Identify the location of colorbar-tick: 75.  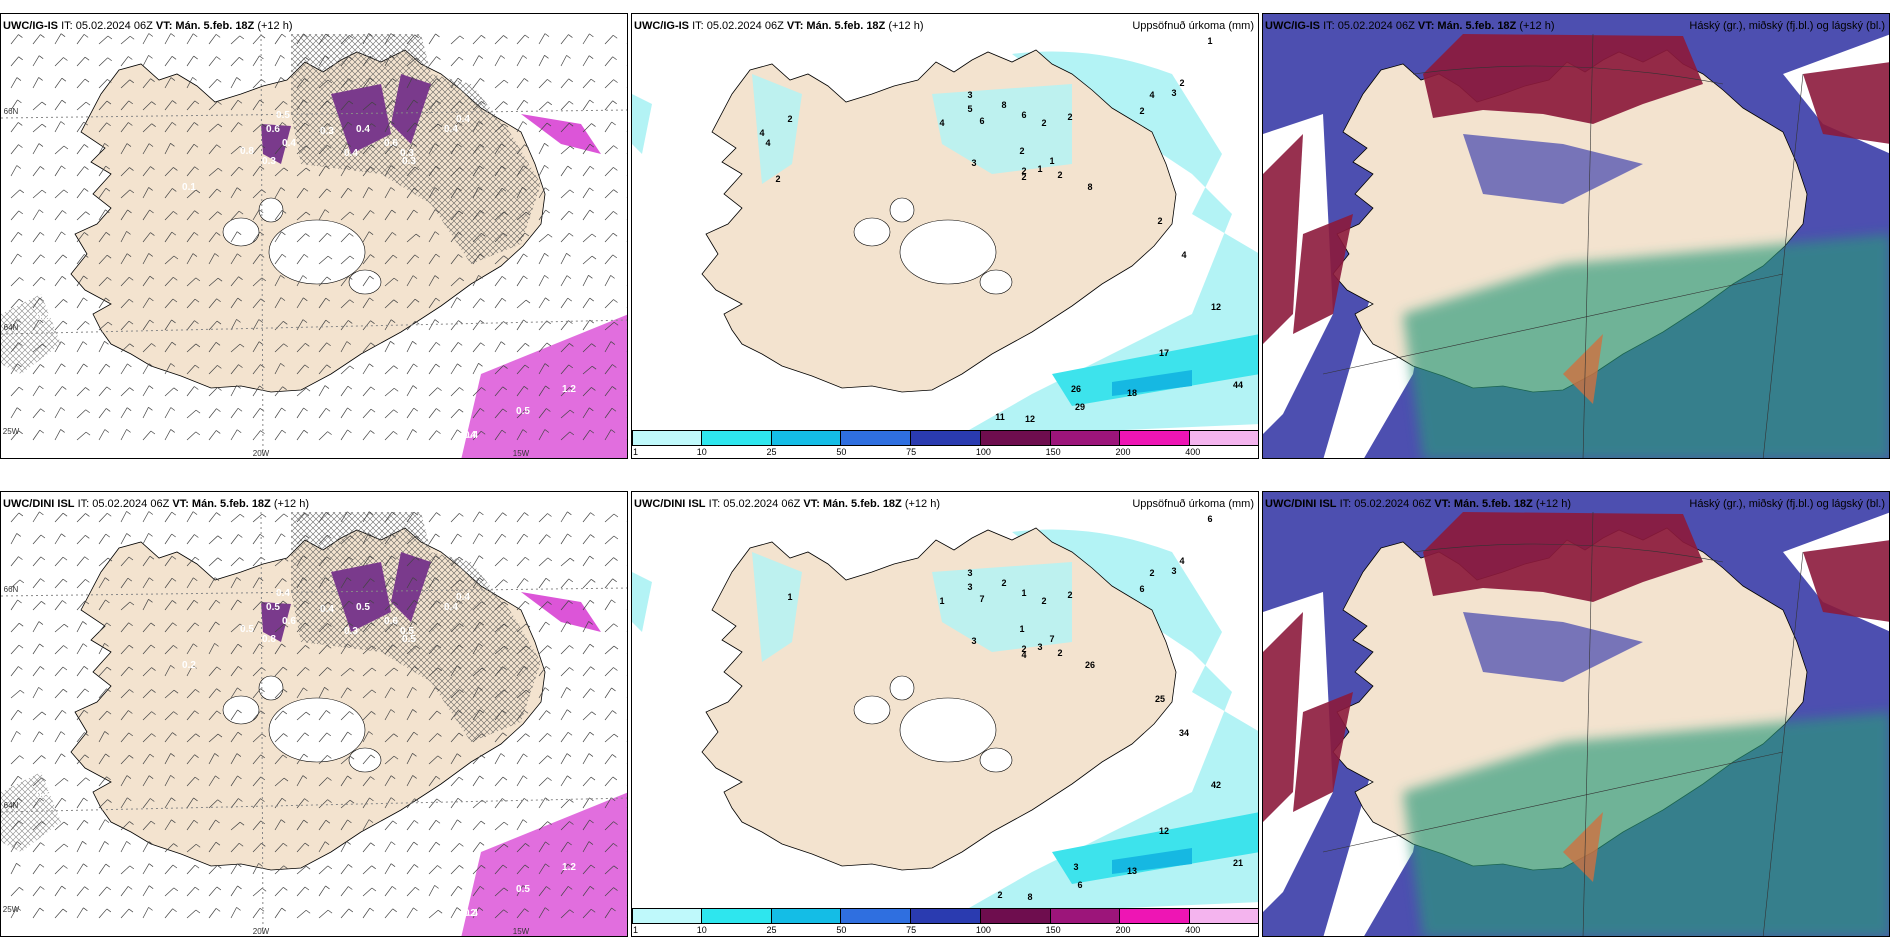
(911, 452).